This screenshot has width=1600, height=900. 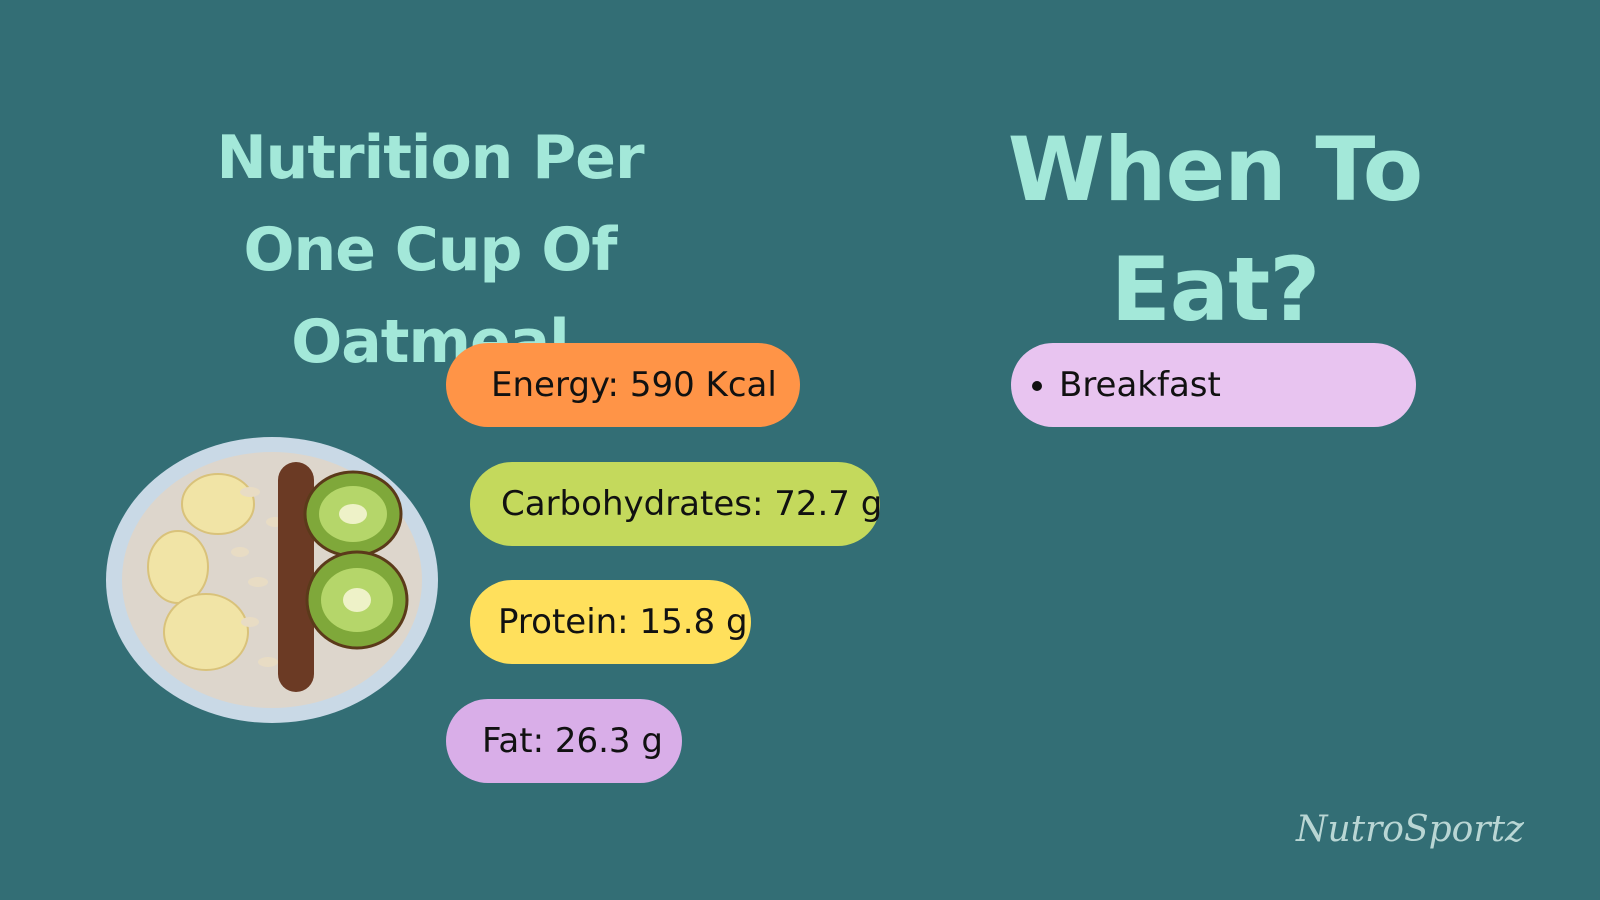 What do you see at coordinates (610, 622) in the screenshot?
I see `protein-pill: Protein: 15.8 g` at bounding box center [610, 622].